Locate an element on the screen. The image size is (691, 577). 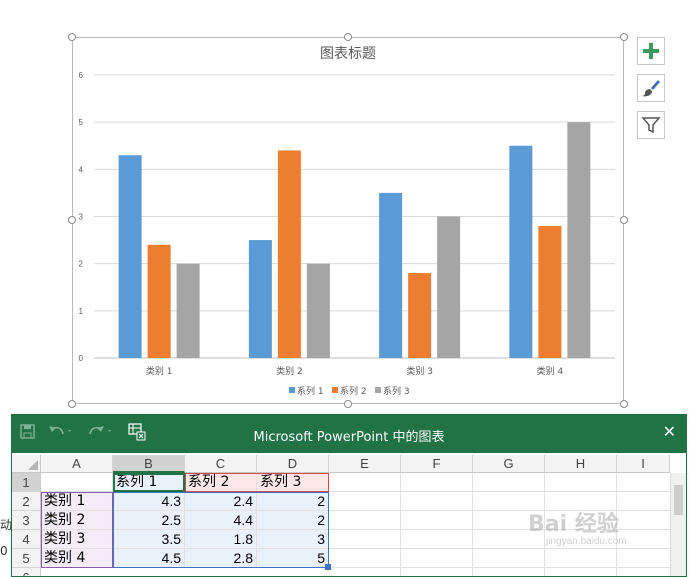
resize-handle-top-right is located at coordinates (624, 37).